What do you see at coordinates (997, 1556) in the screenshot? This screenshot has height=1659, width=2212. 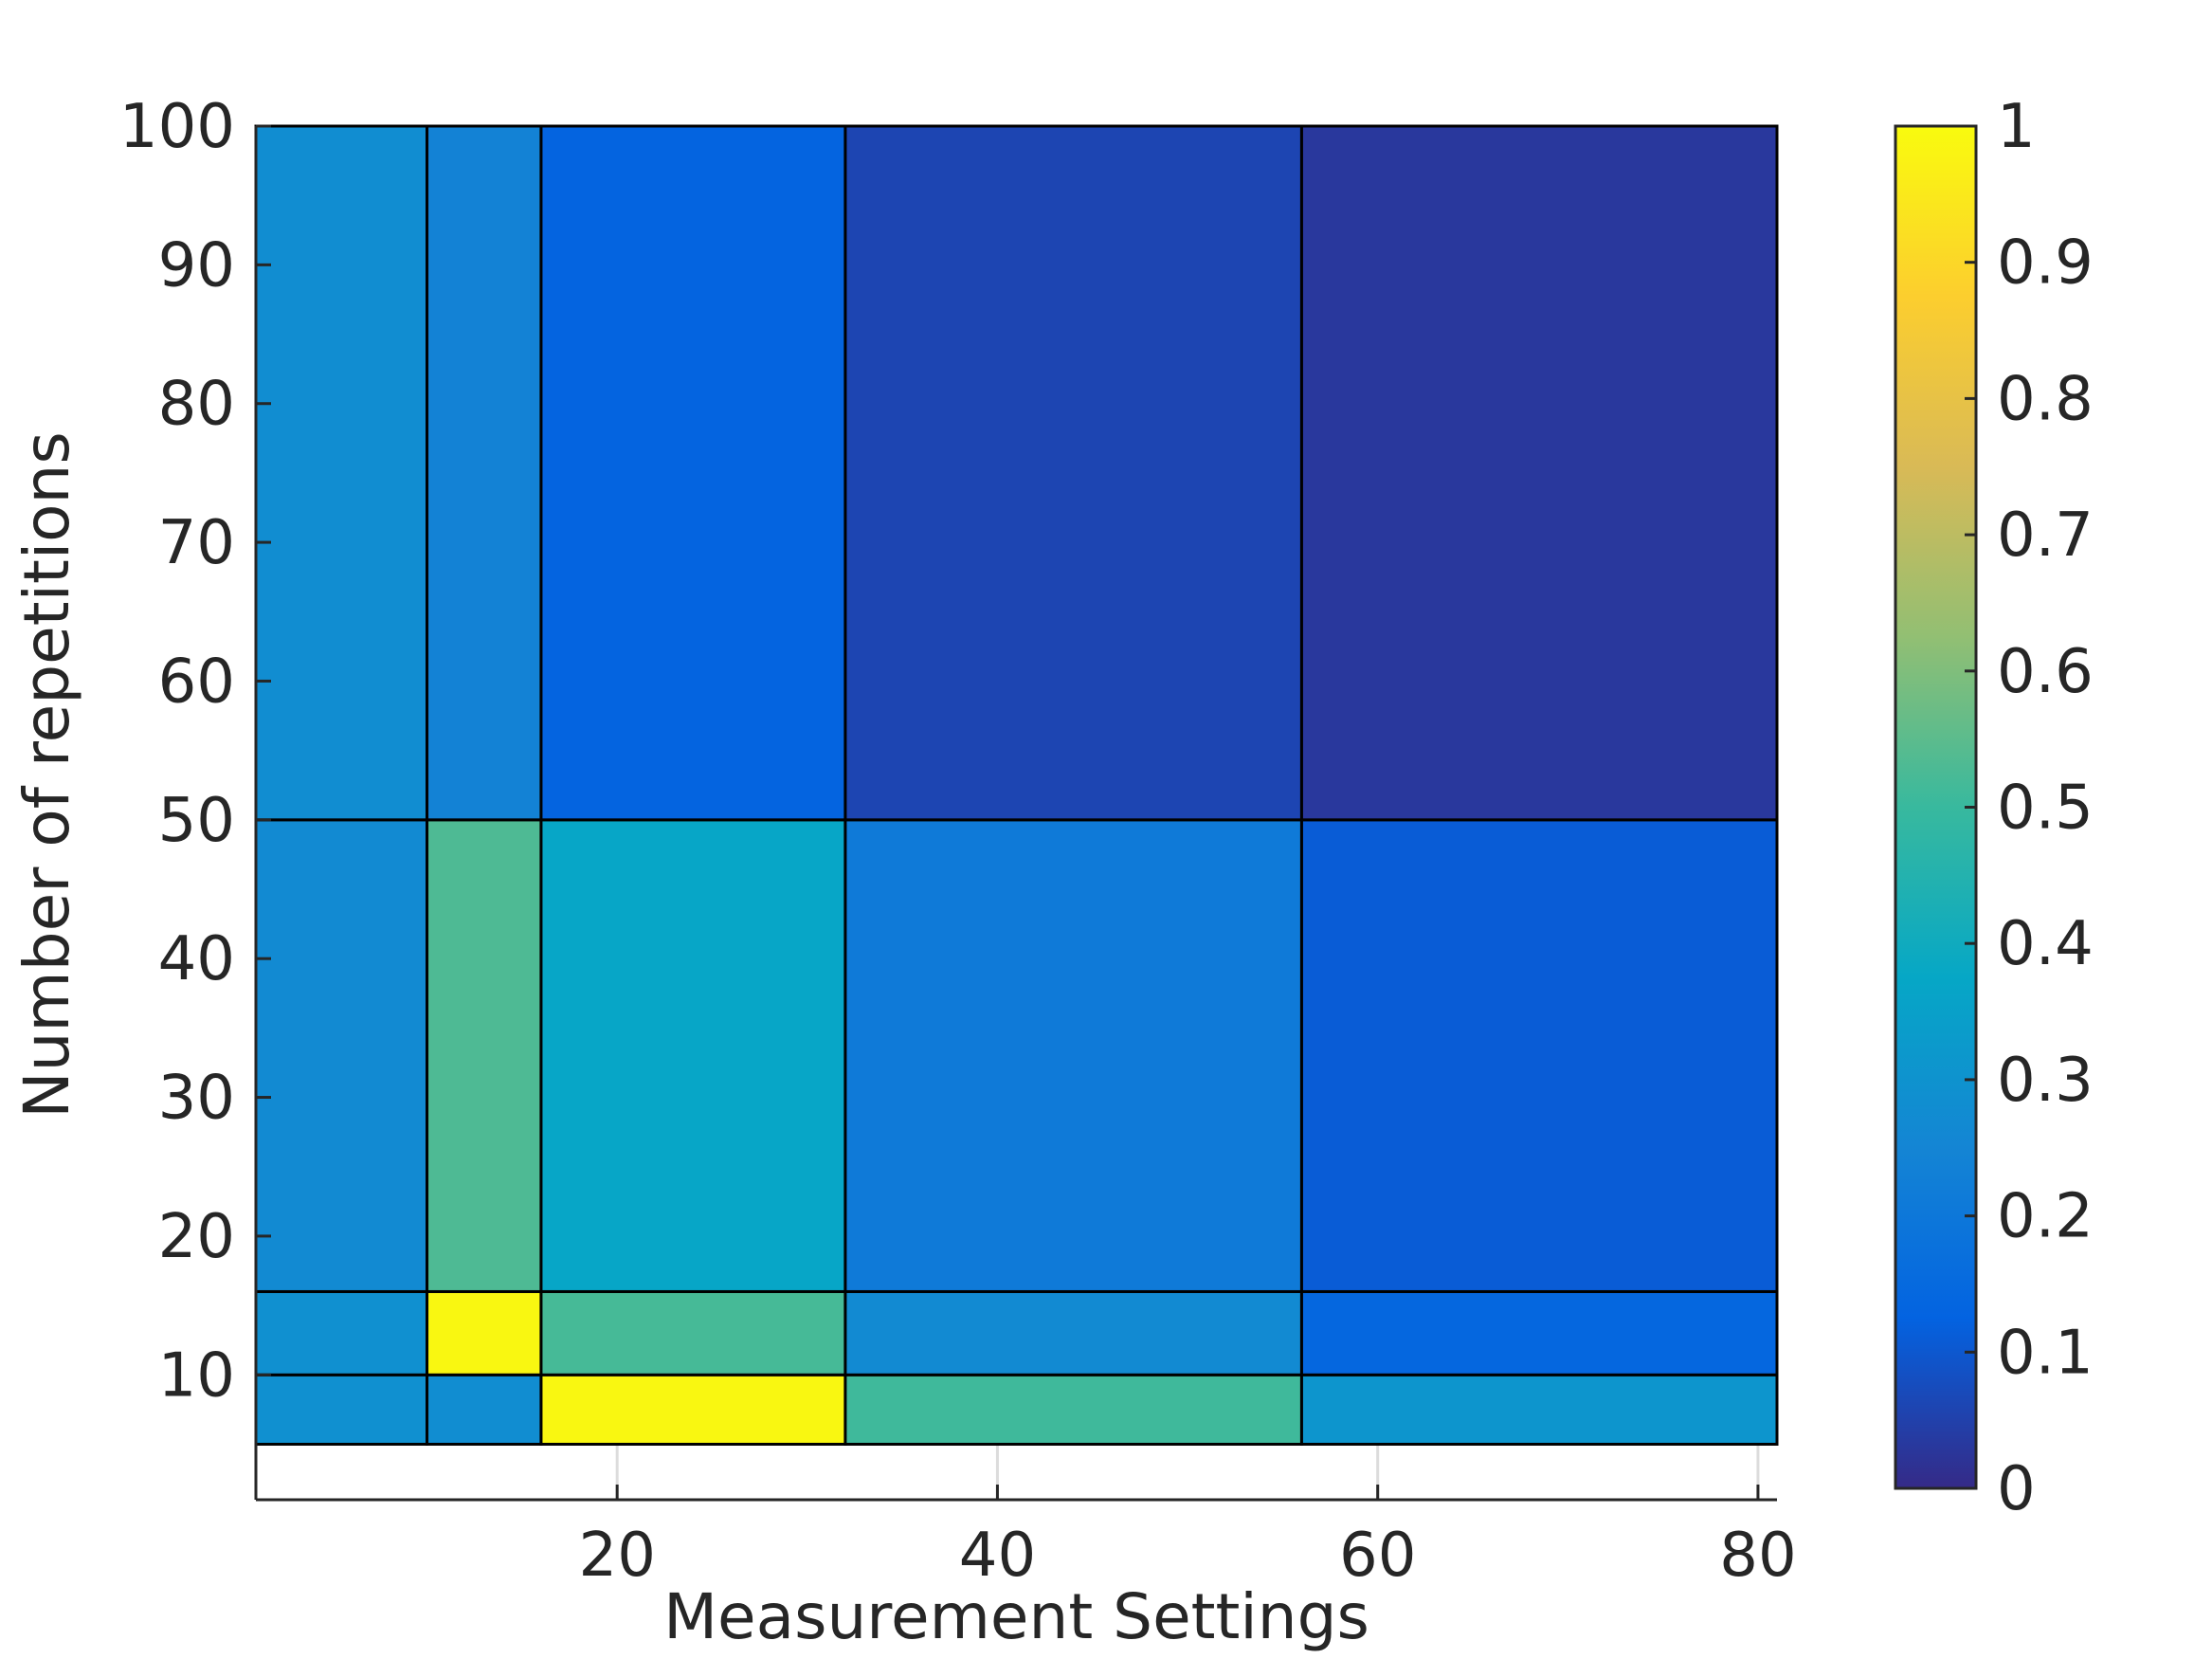 I see `x-tick-label: 40` at bounding box center [997, 1556].